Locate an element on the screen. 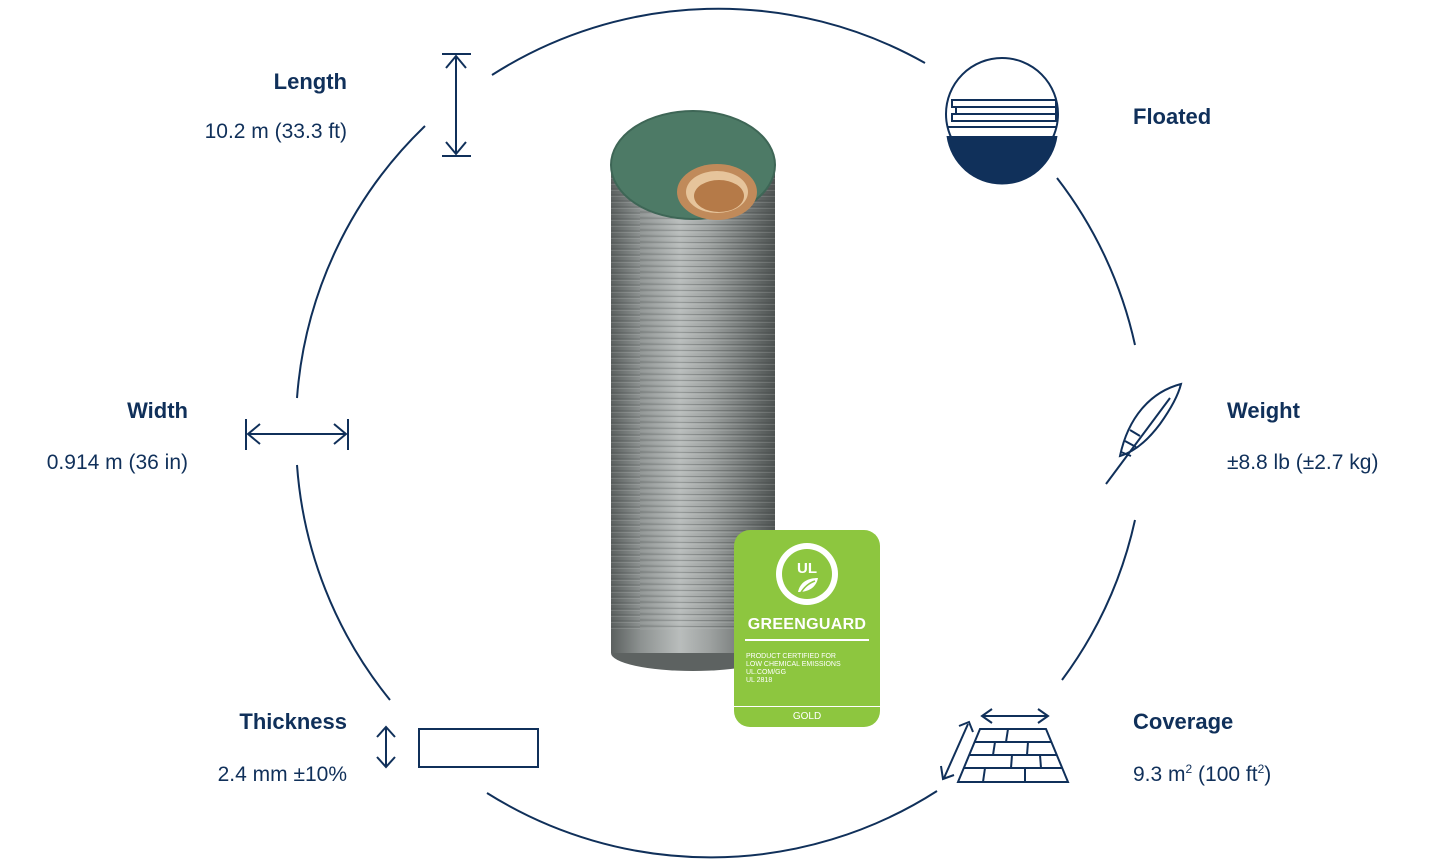  floated-floor-icon is located at coordinates (1002, 121).